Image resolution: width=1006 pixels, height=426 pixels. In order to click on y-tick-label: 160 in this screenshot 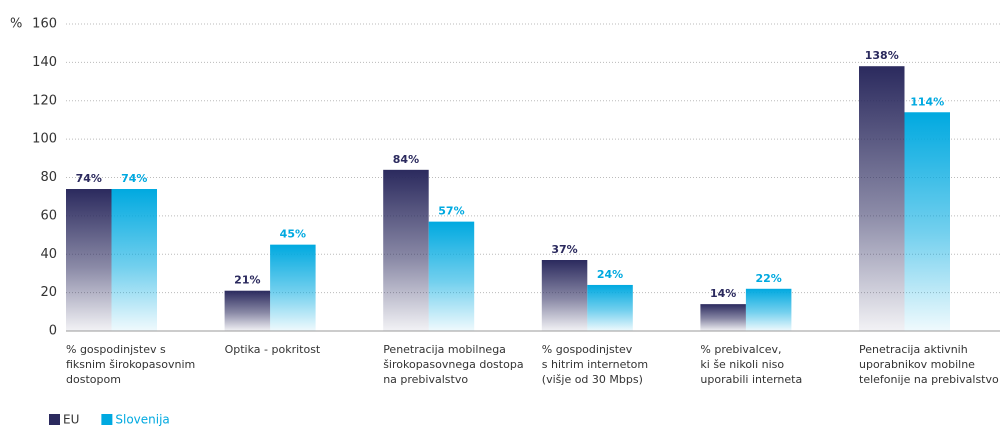, I will do `click(44, 24)`.